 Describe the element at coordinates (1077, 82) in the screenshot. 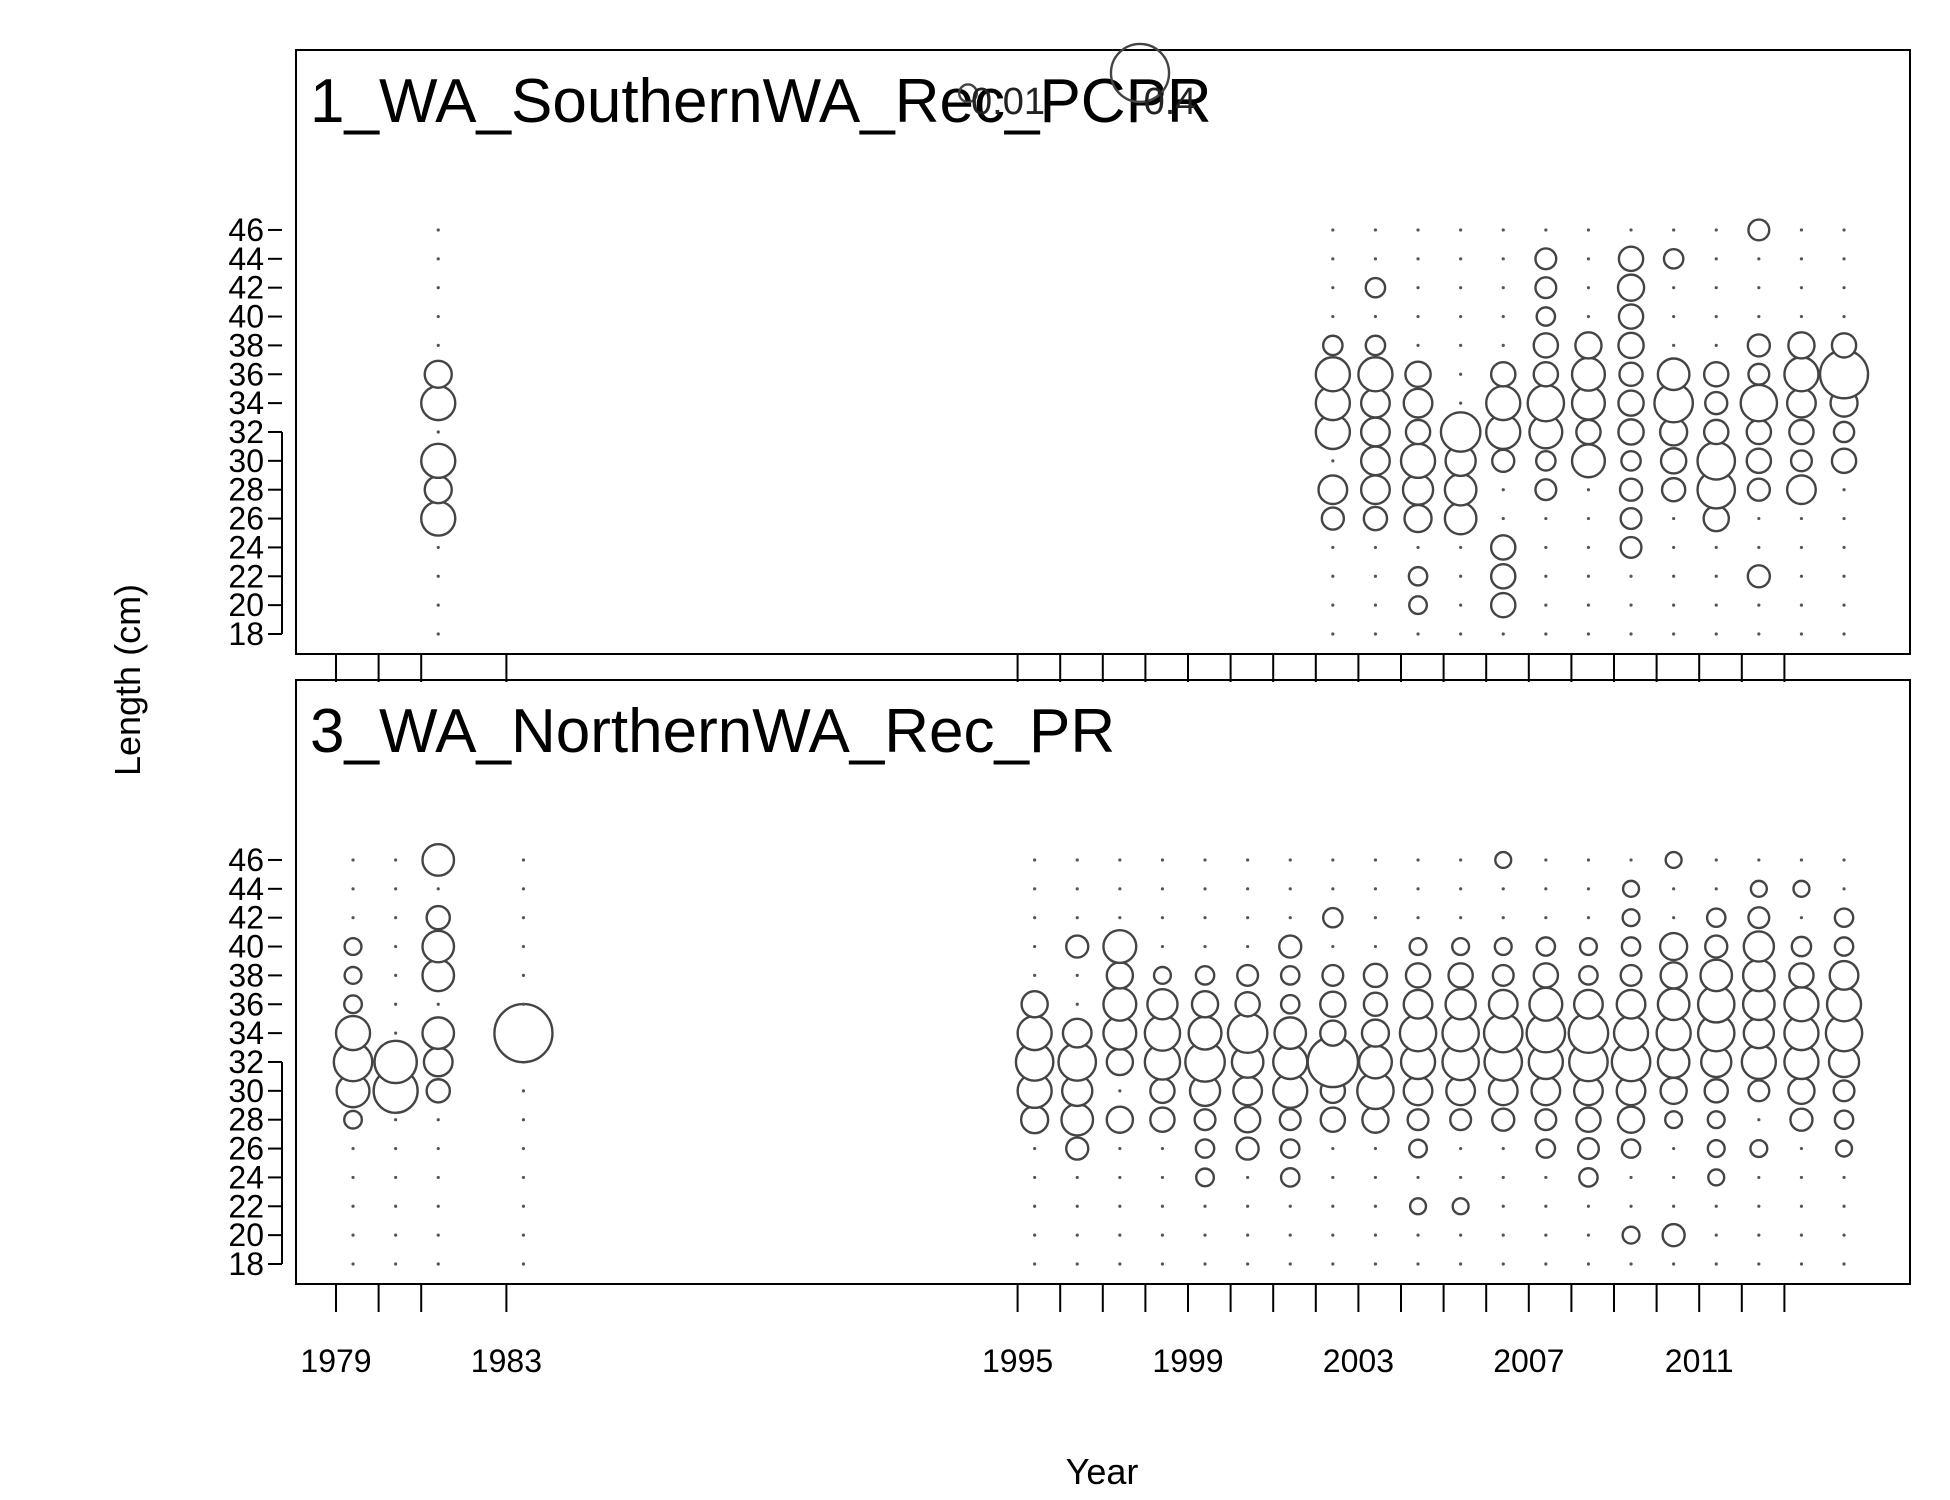

I see `size-legend: 0.01 0.4` at that location.